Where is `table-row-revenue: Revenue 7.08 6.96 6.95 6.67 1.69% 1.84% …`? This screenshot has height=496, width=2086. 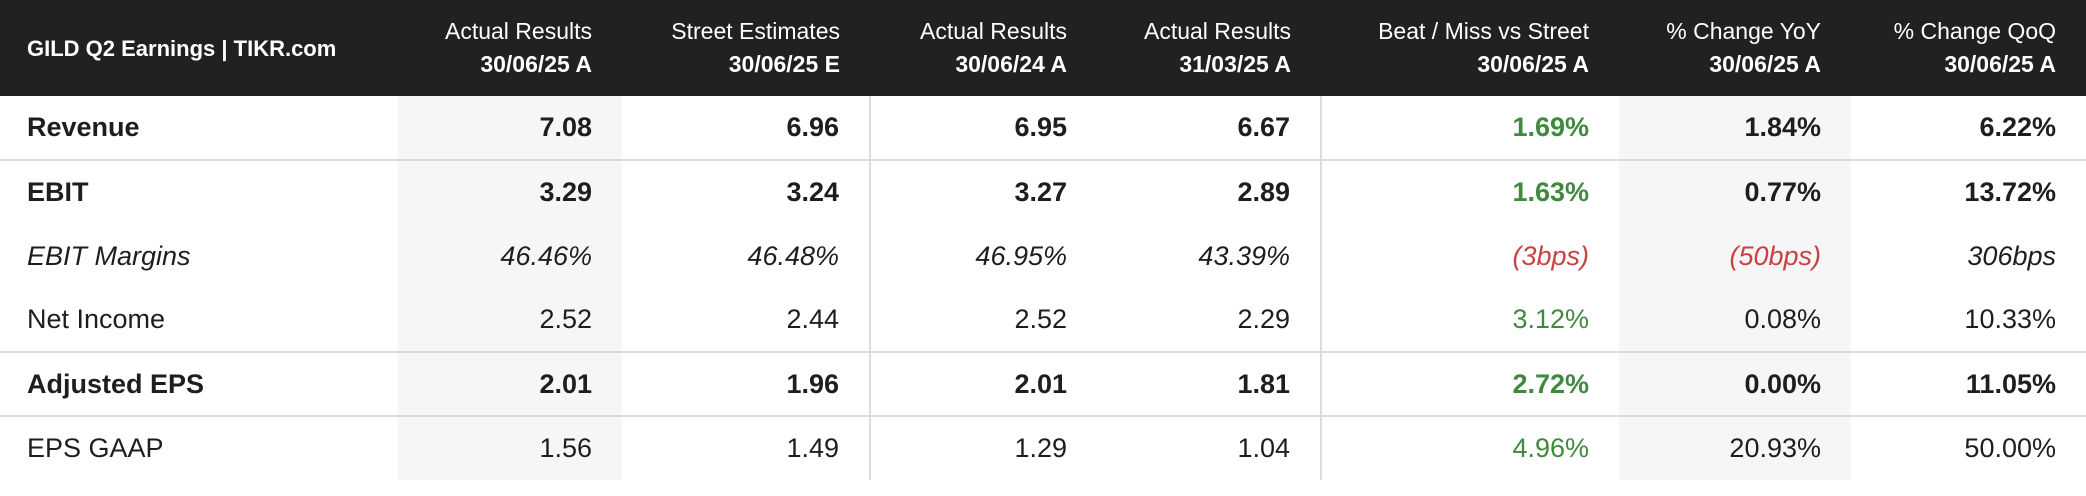 table-row-revenue: Revenue 7.08 6.96 6.95 6.67 1.69% 1.84% … is located at coordinates (1043, 128).